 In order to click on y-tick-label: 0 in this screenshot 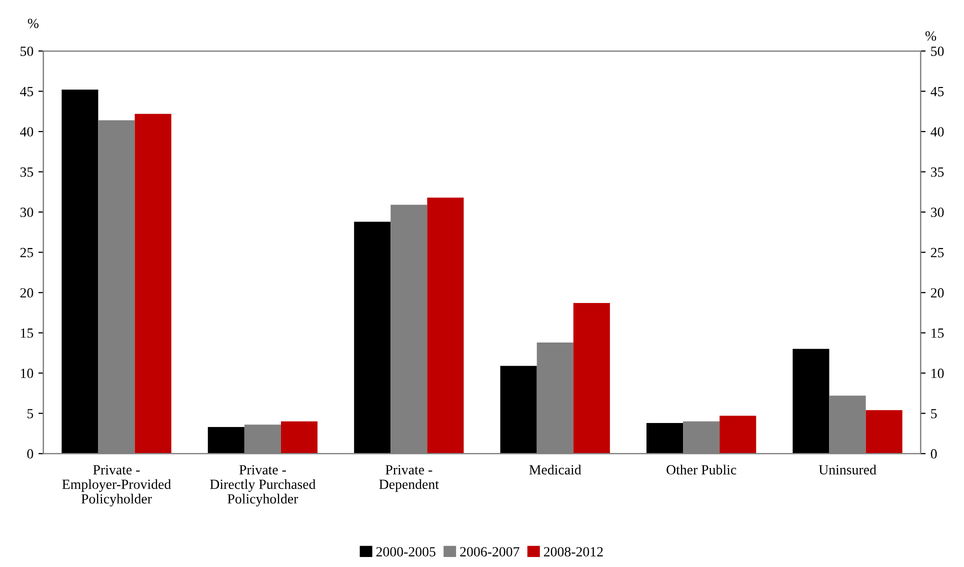, I will do `click(30, 454)`.